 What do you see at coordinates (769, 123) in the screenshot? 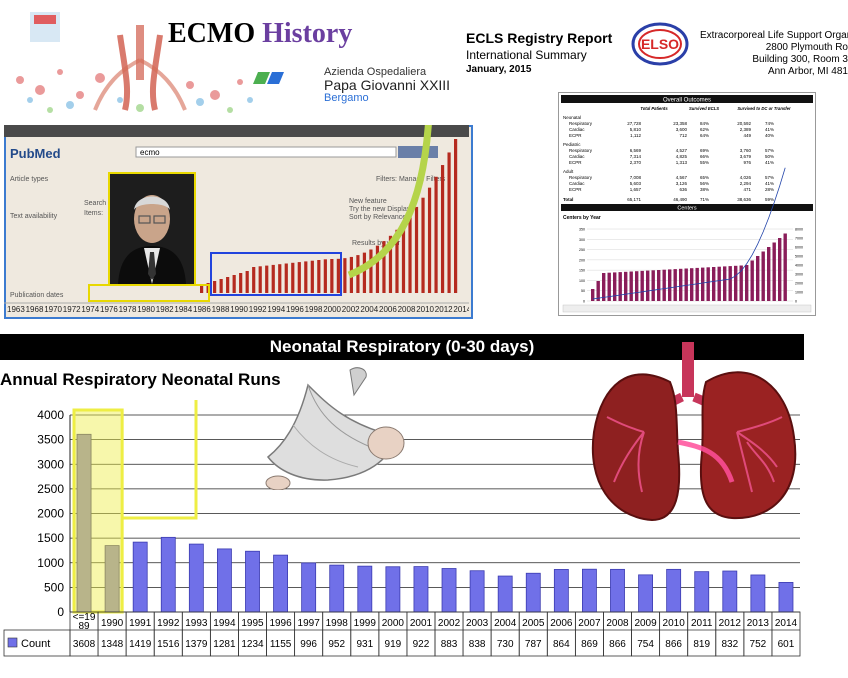
I see `table-value: 74%` at bounding box center [769, 123].